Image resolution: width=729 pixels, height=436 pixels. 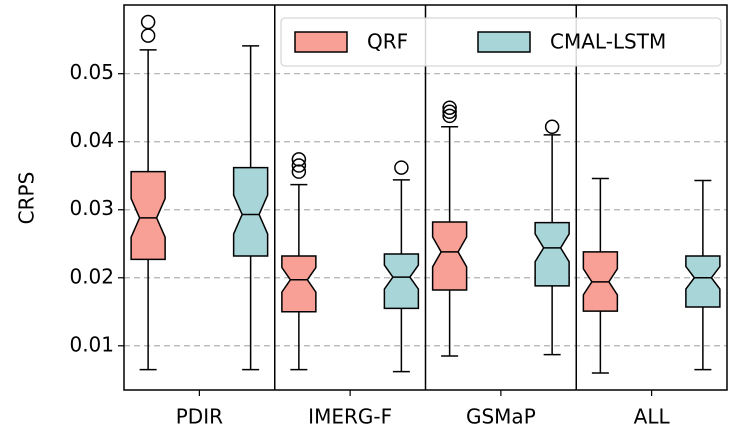 What do you see at coordinates (501, 417) in the screenshot?
I see `x-tick-label: GSMaP` at bounding box center [501, 417].